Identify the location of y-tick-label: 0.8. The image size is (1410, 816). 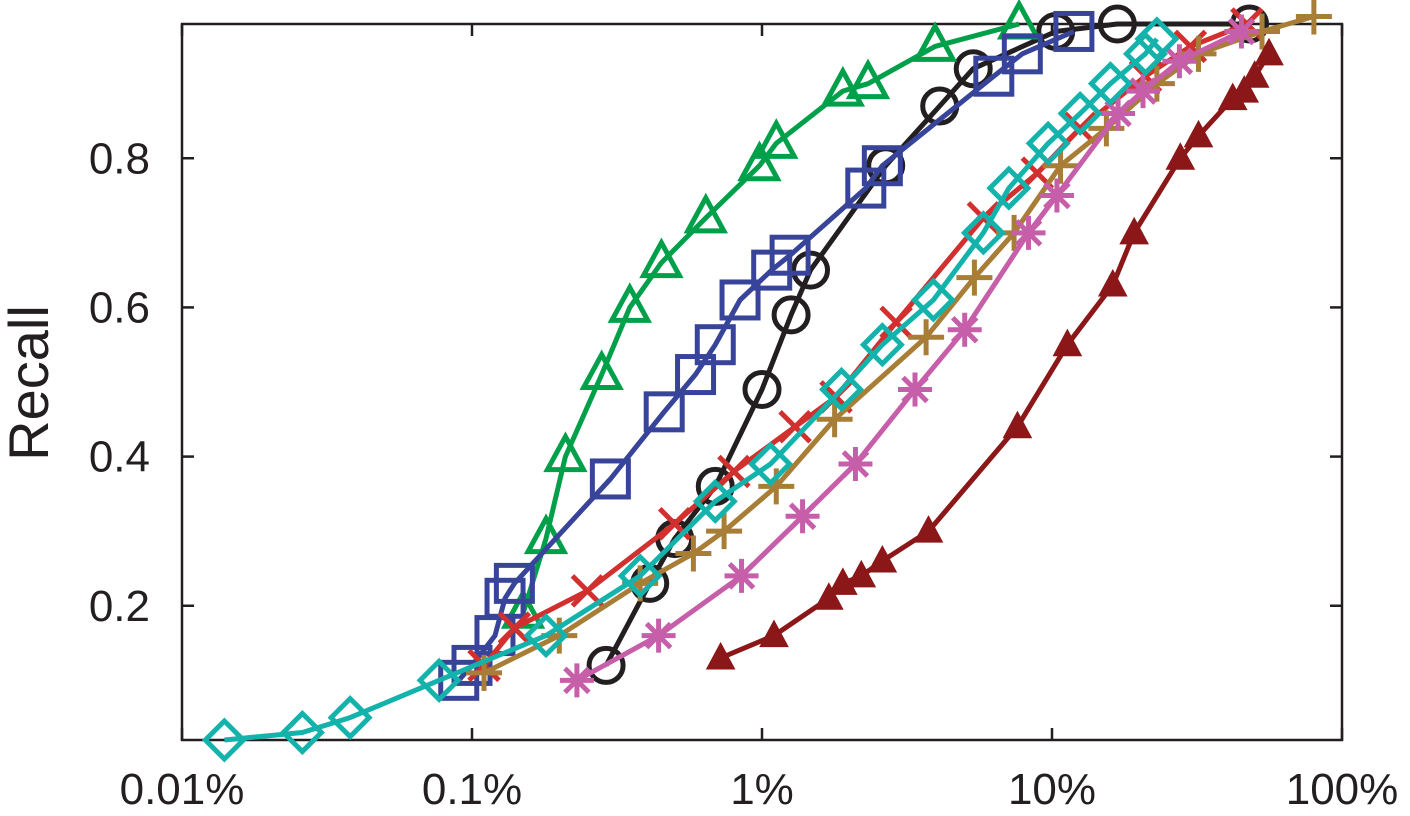
(119, 158).